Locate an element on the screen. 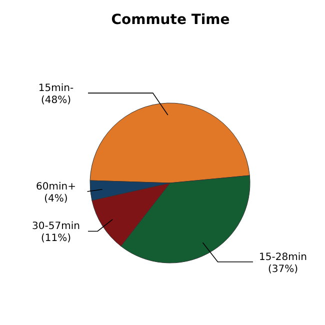 The height and width of the screenshot is (325, 325). data-label: (4%) is located at coordinates (56, 198).